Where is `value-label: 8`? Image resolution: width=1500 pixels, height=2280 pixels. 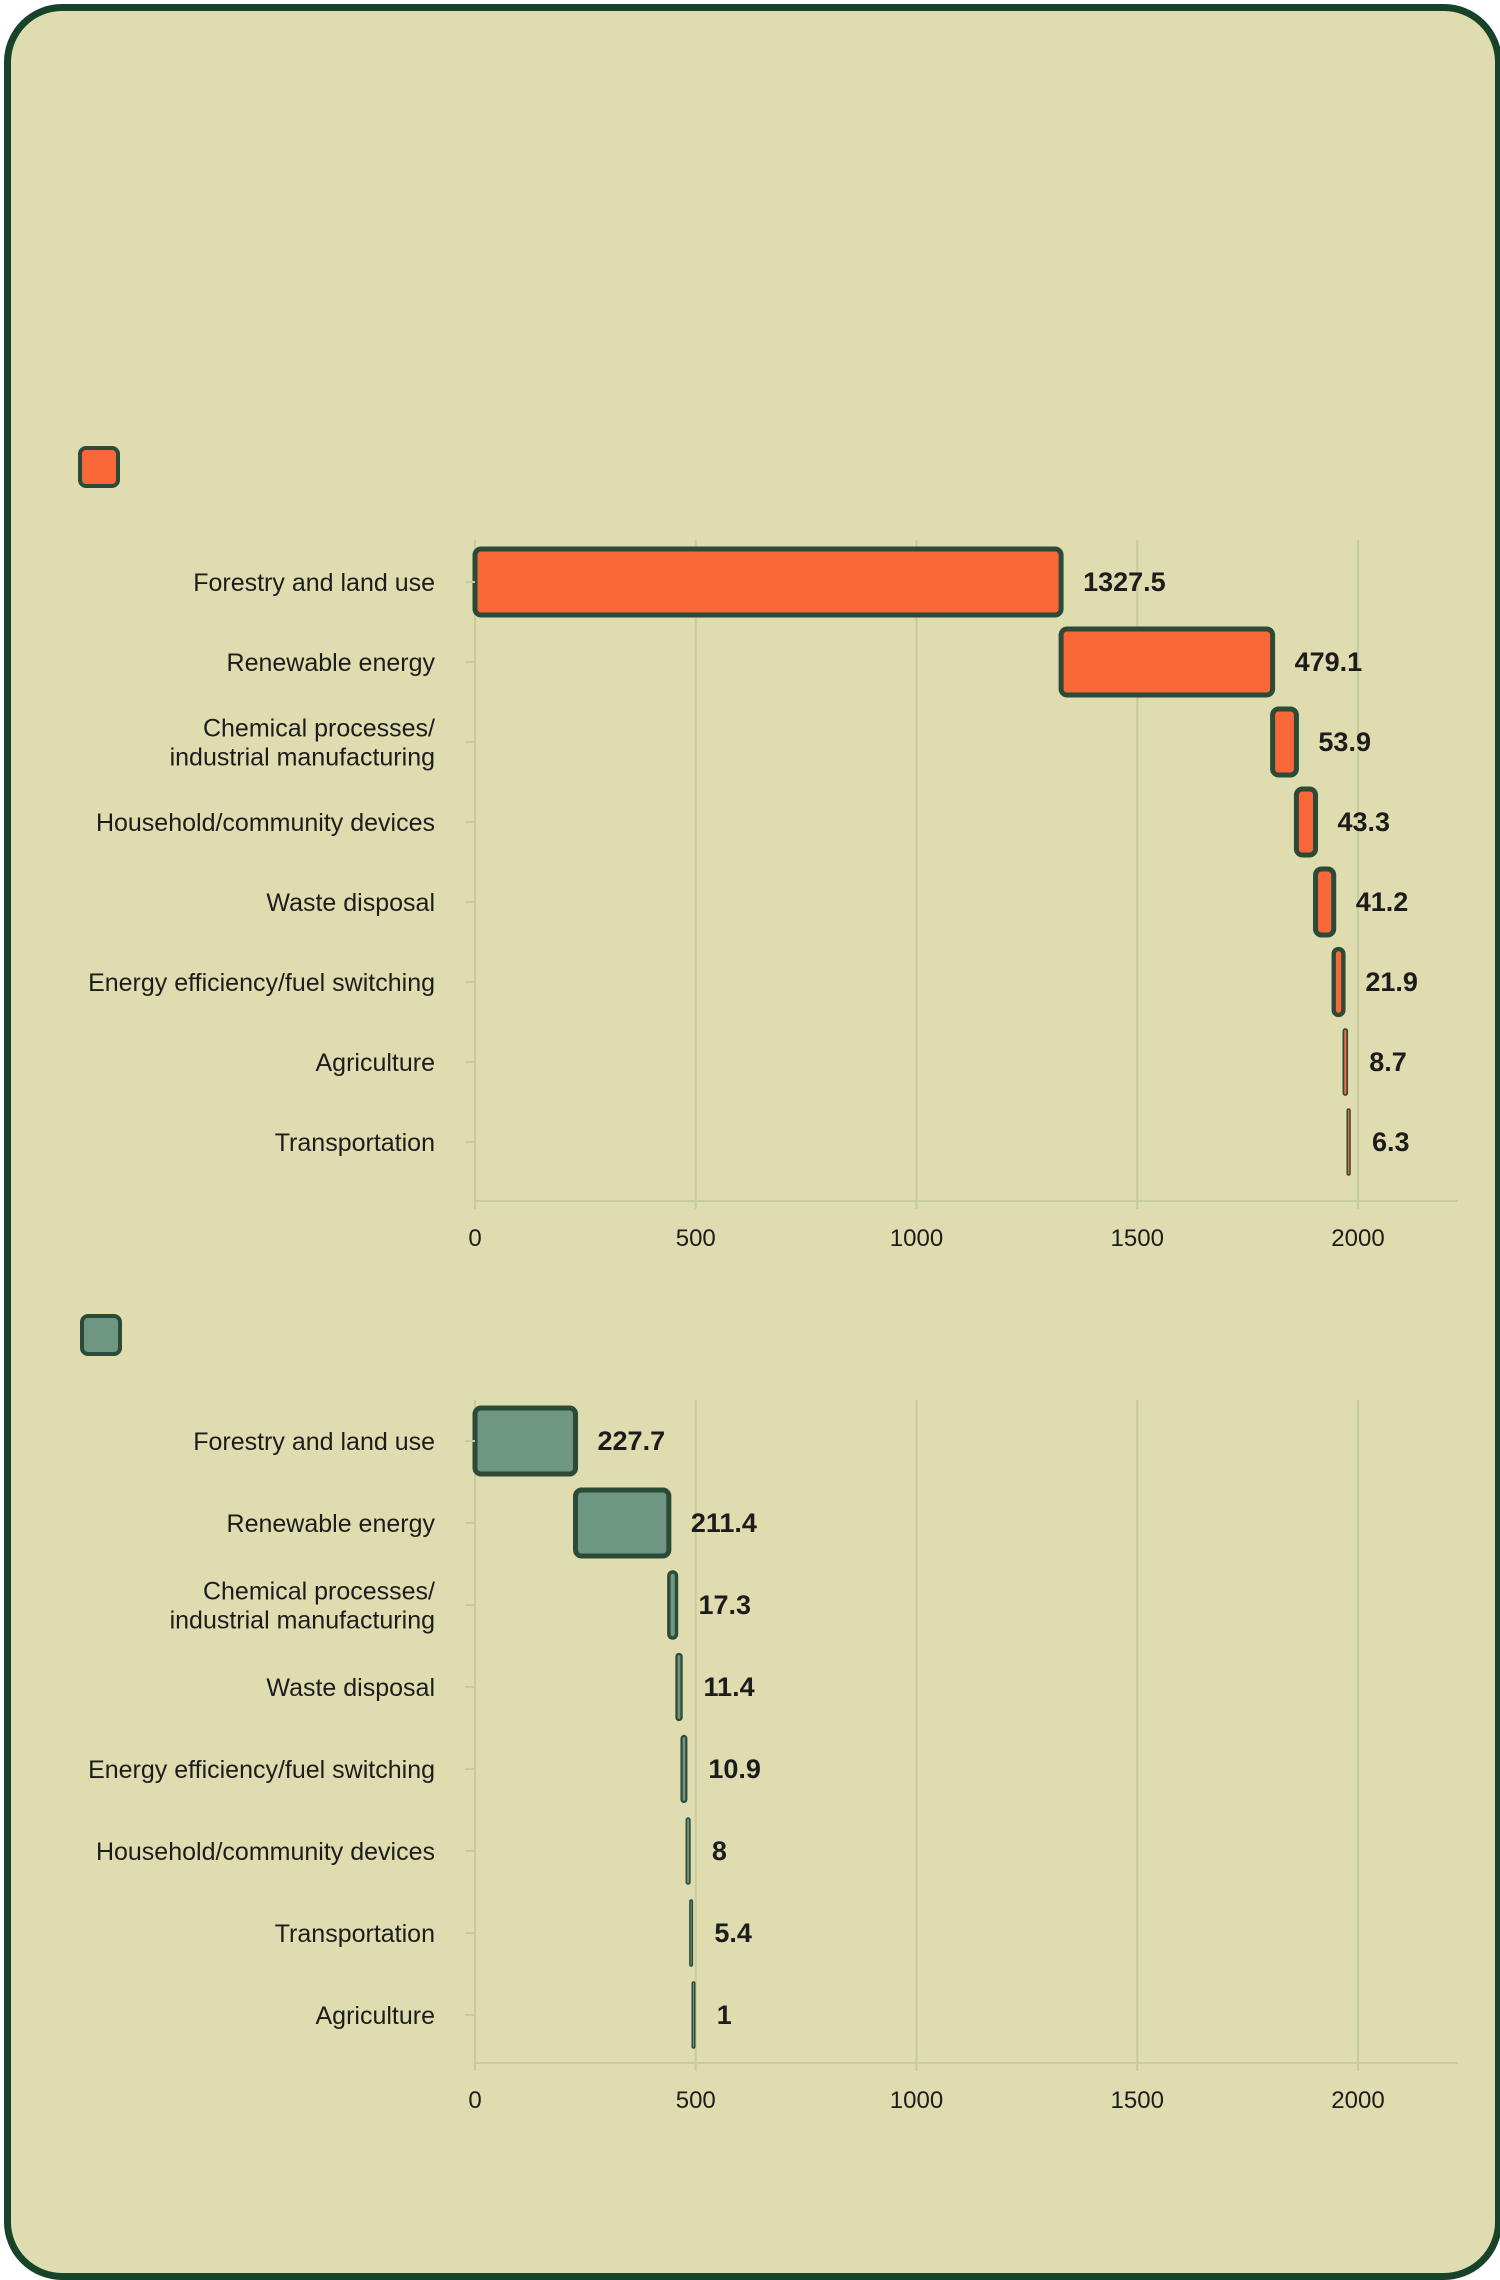
value-label: 8 is located at coordinates (719, 1851).